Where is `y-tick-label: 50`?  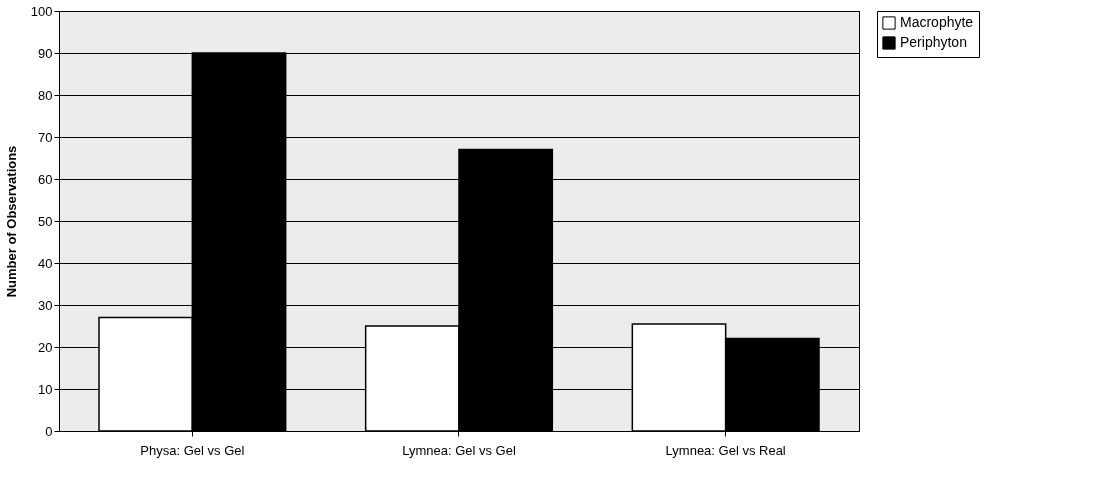 y-tick-label: 50 is located at coordinates (45, 221).